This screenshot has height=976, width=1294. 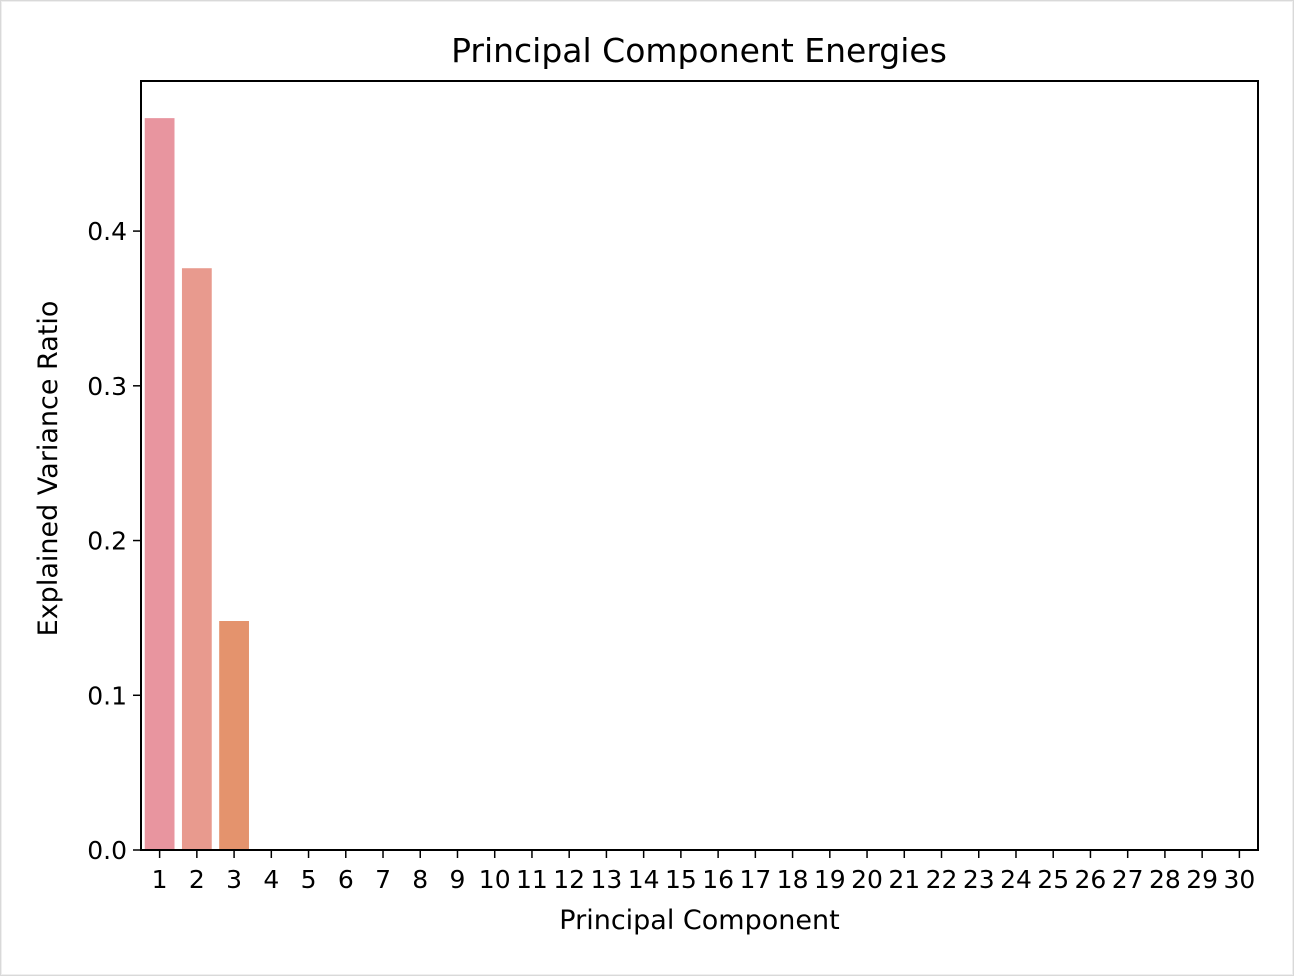 I want to click on y-tick-label: 0.4, so click(x=107, y=231).